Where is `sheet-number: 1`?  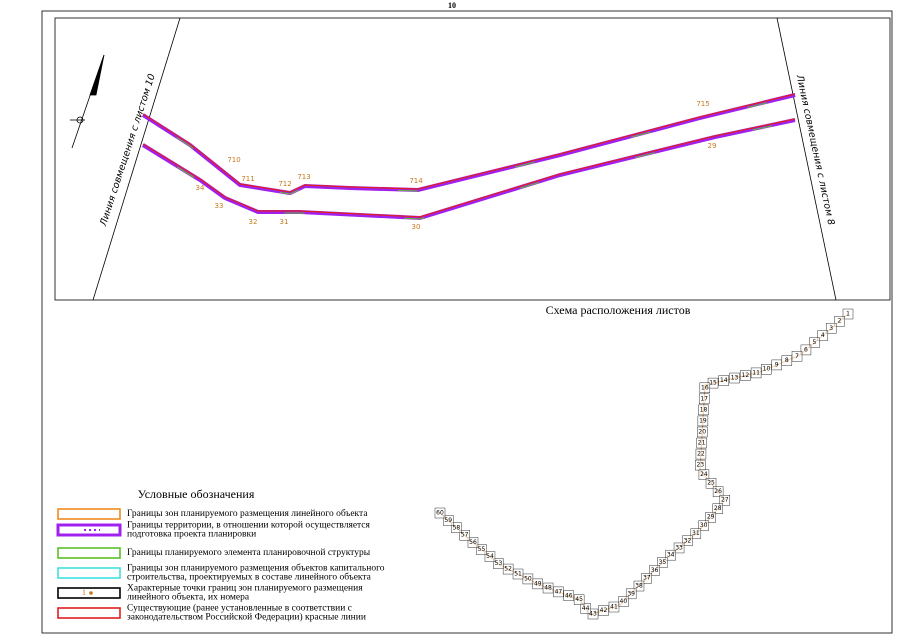 sheet-number: 1 is located at coordinates (848, 314).